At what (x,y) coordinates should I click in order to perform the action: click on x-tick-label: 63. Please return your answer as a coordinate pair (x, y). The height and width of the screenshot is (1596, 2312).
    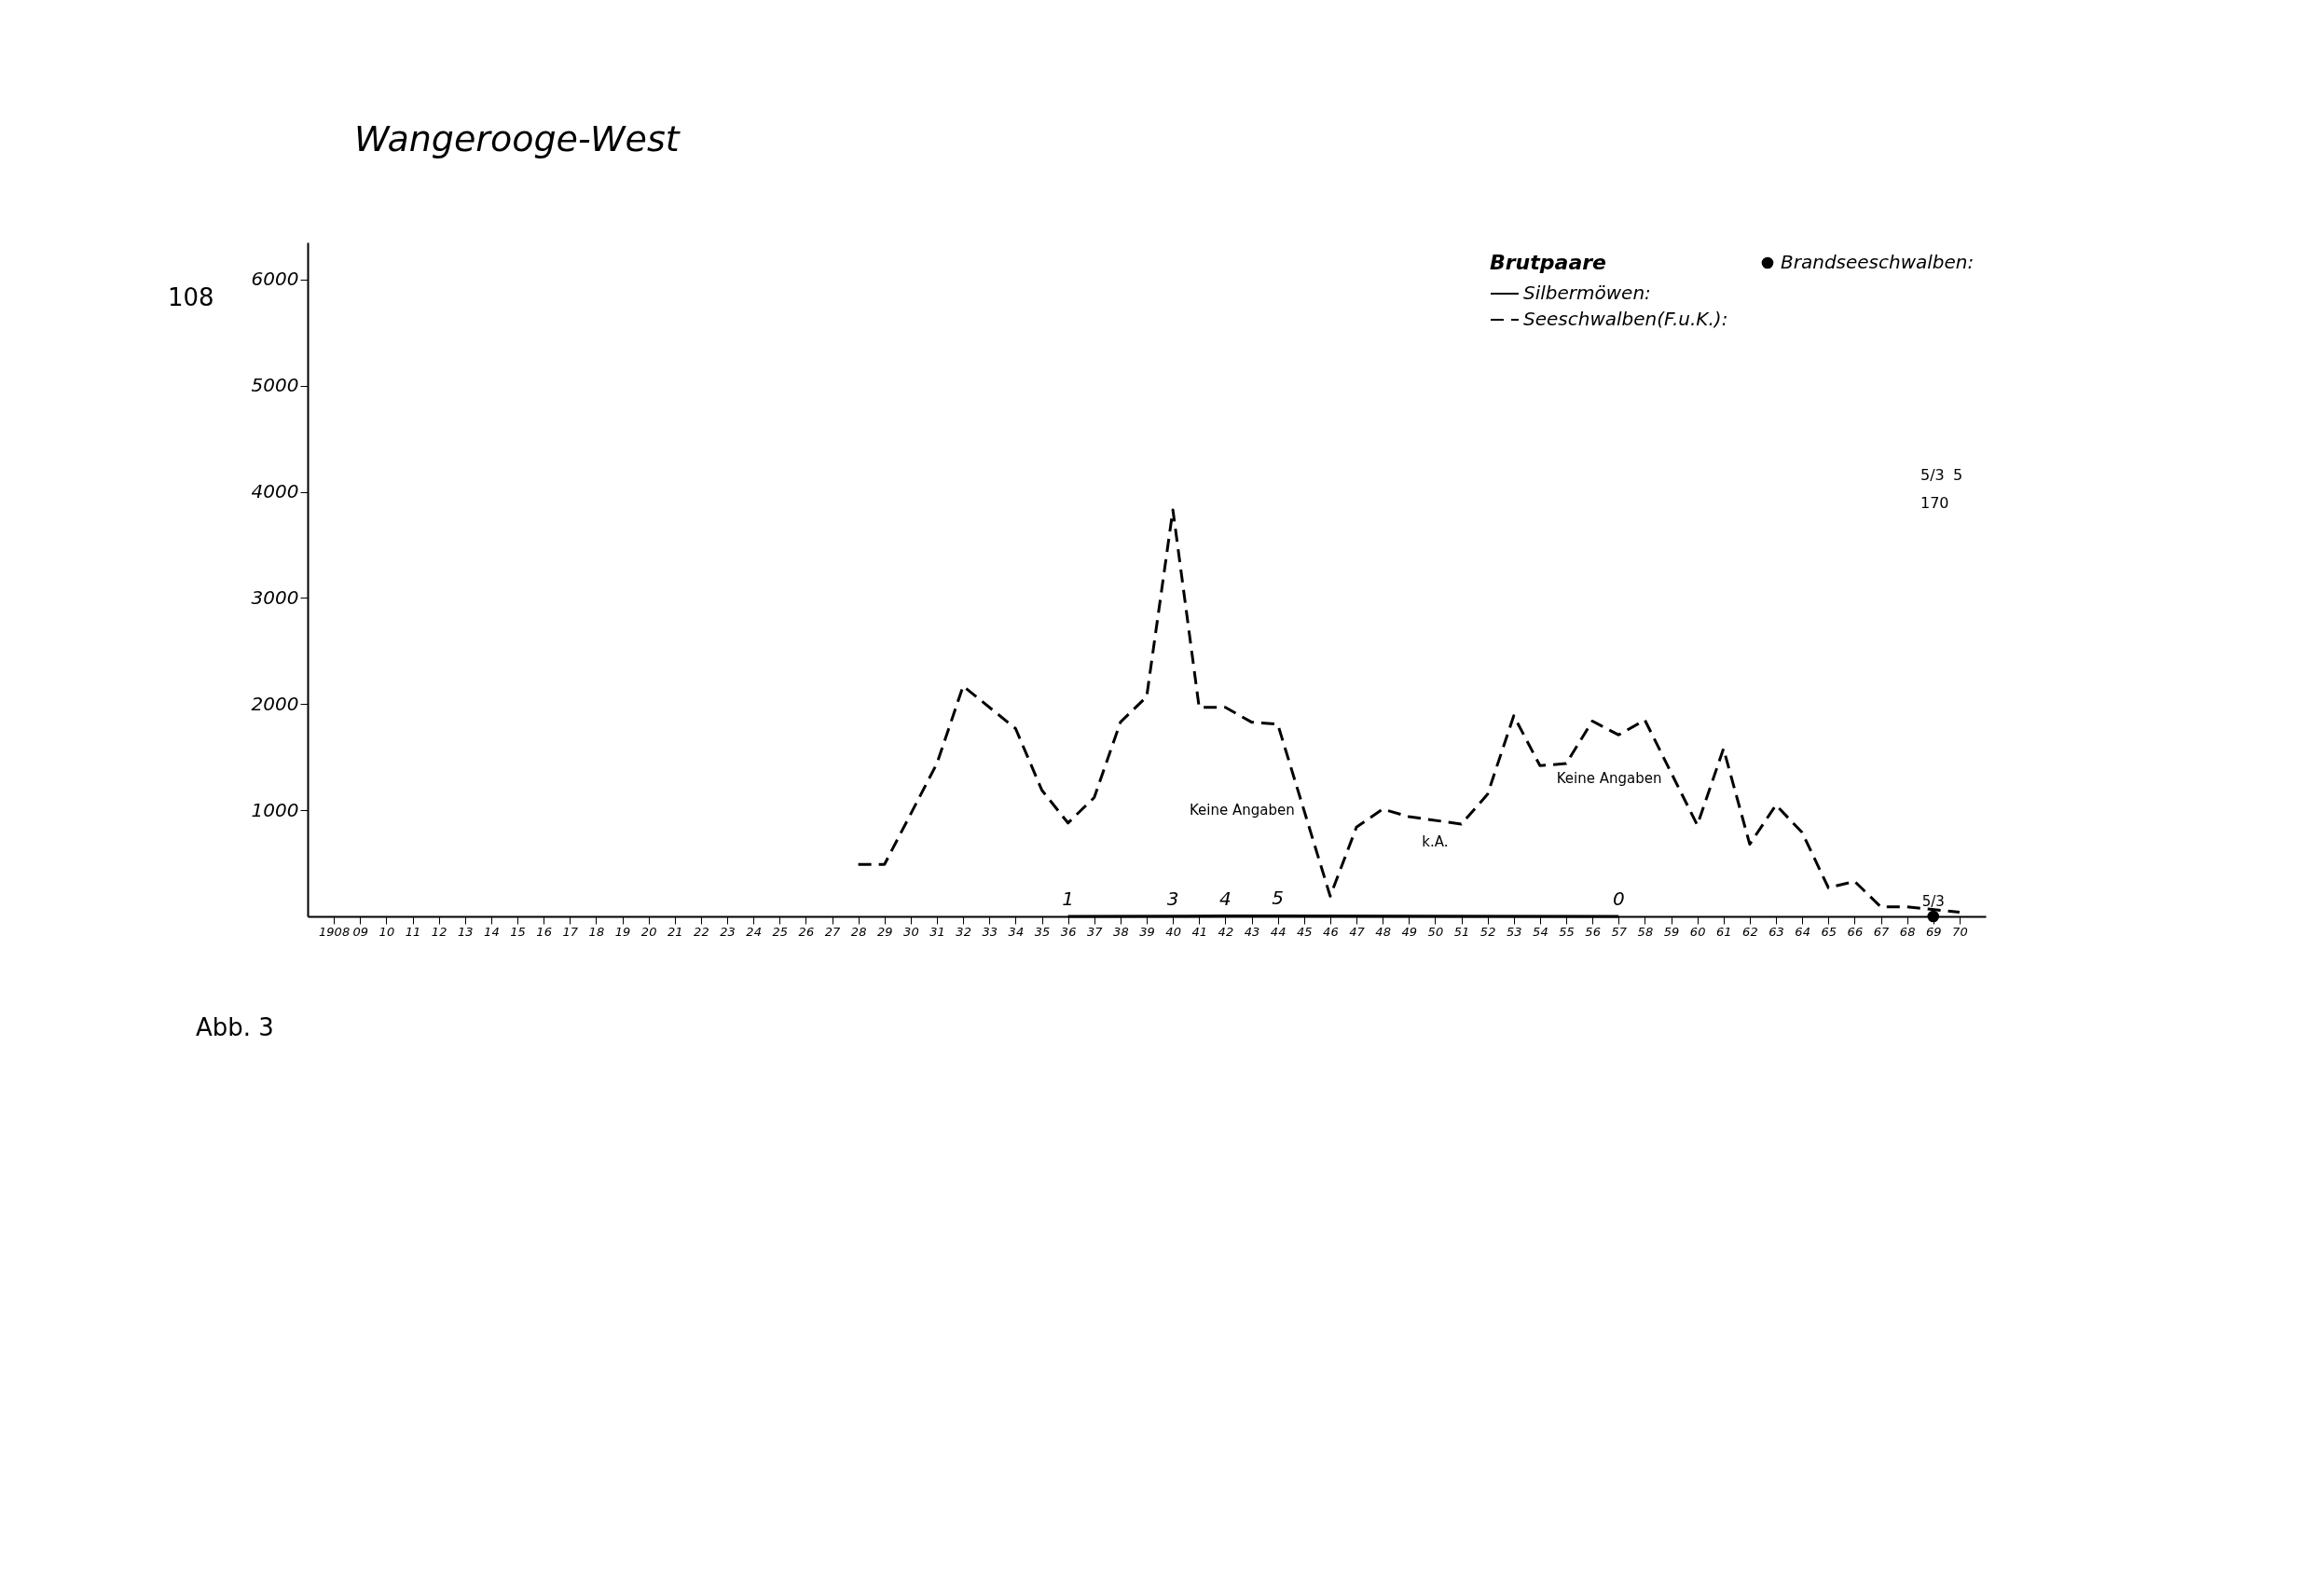
    Looking at the image, I should click on (1776, 931).